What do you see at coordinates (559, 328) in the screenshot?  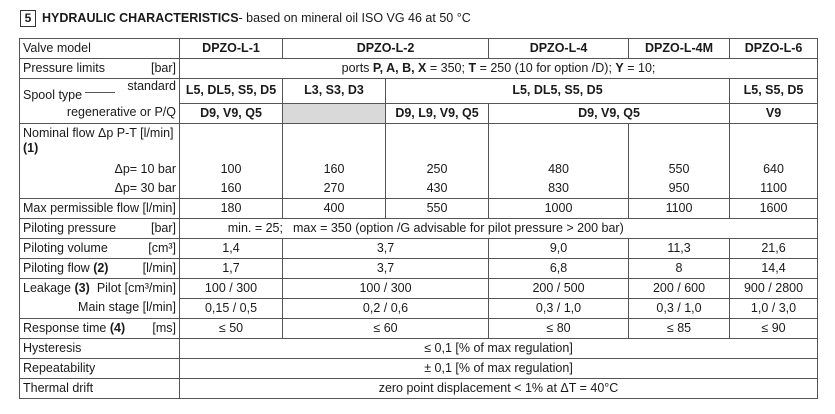 I see `response-time-value: ≤ 80` at bounding box center [559, 328].